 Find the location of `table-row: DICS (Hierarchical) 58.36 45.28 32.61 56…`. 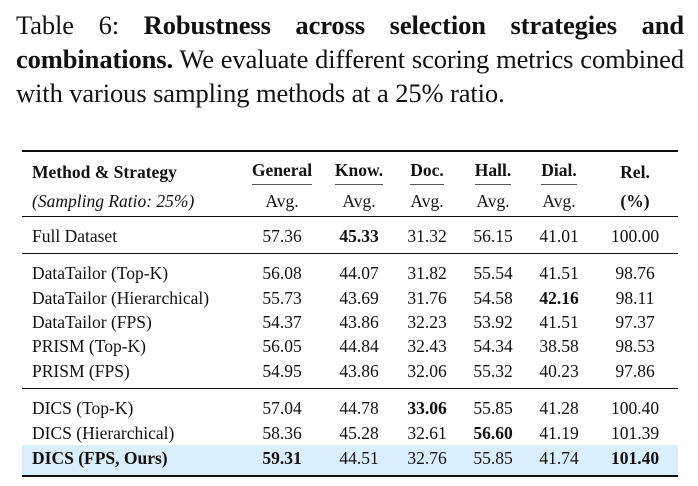

table-row: DICS (Hierarchical) 58.36 45.28 32.61 56… is located at coordinates (350, 433).